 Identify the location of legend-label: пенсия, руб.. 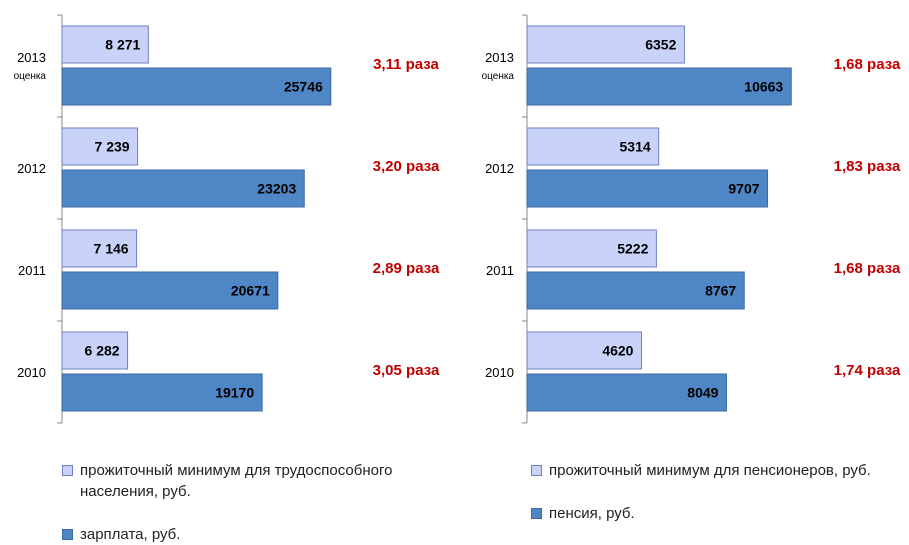
(592, 513).